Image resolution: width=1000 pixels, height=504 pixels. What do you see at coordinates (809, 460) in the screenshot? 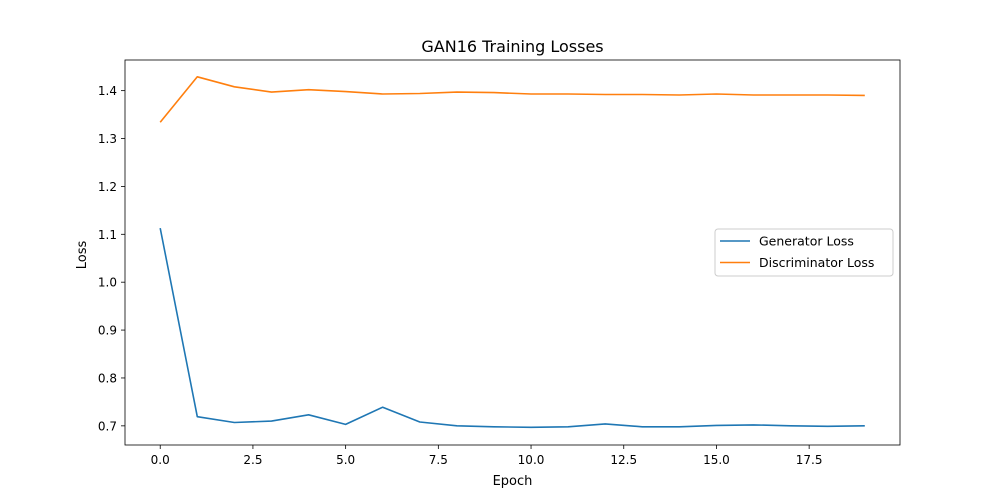
I see `x-tick-label: 17.5` at bounding box center [809, 460].